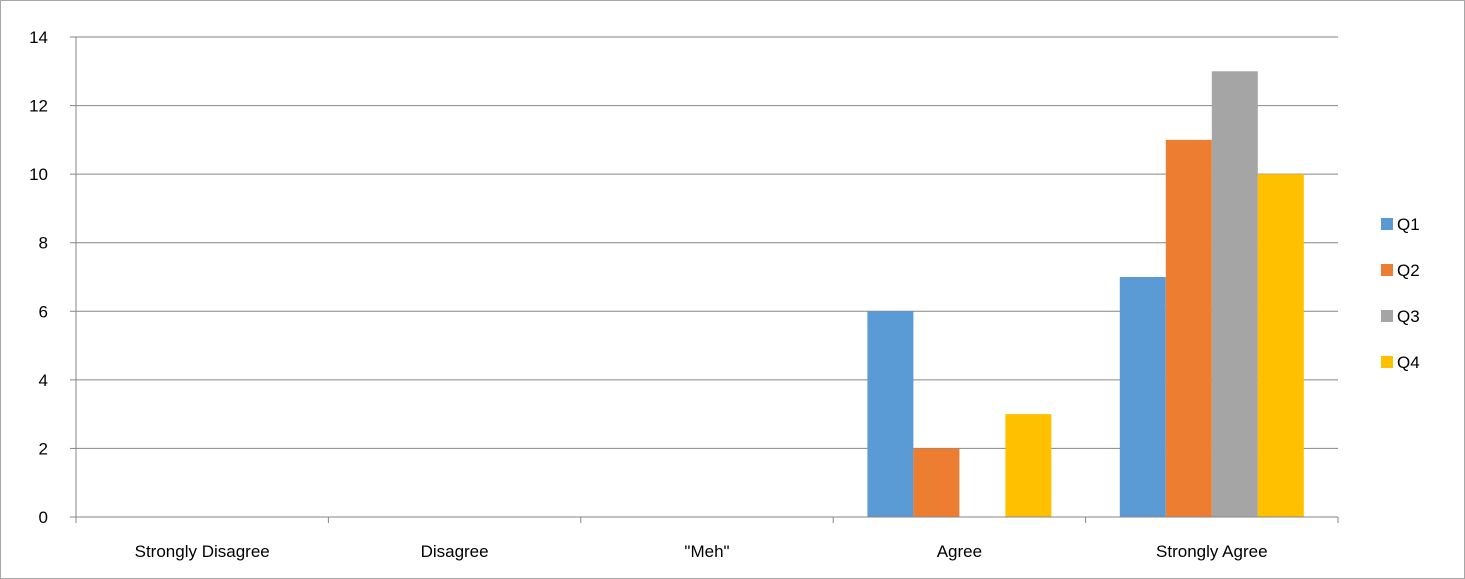 The width and height of the screenshot is (1465, 579). I want to click on x-tick-label: Disagree, so click(455, 551).